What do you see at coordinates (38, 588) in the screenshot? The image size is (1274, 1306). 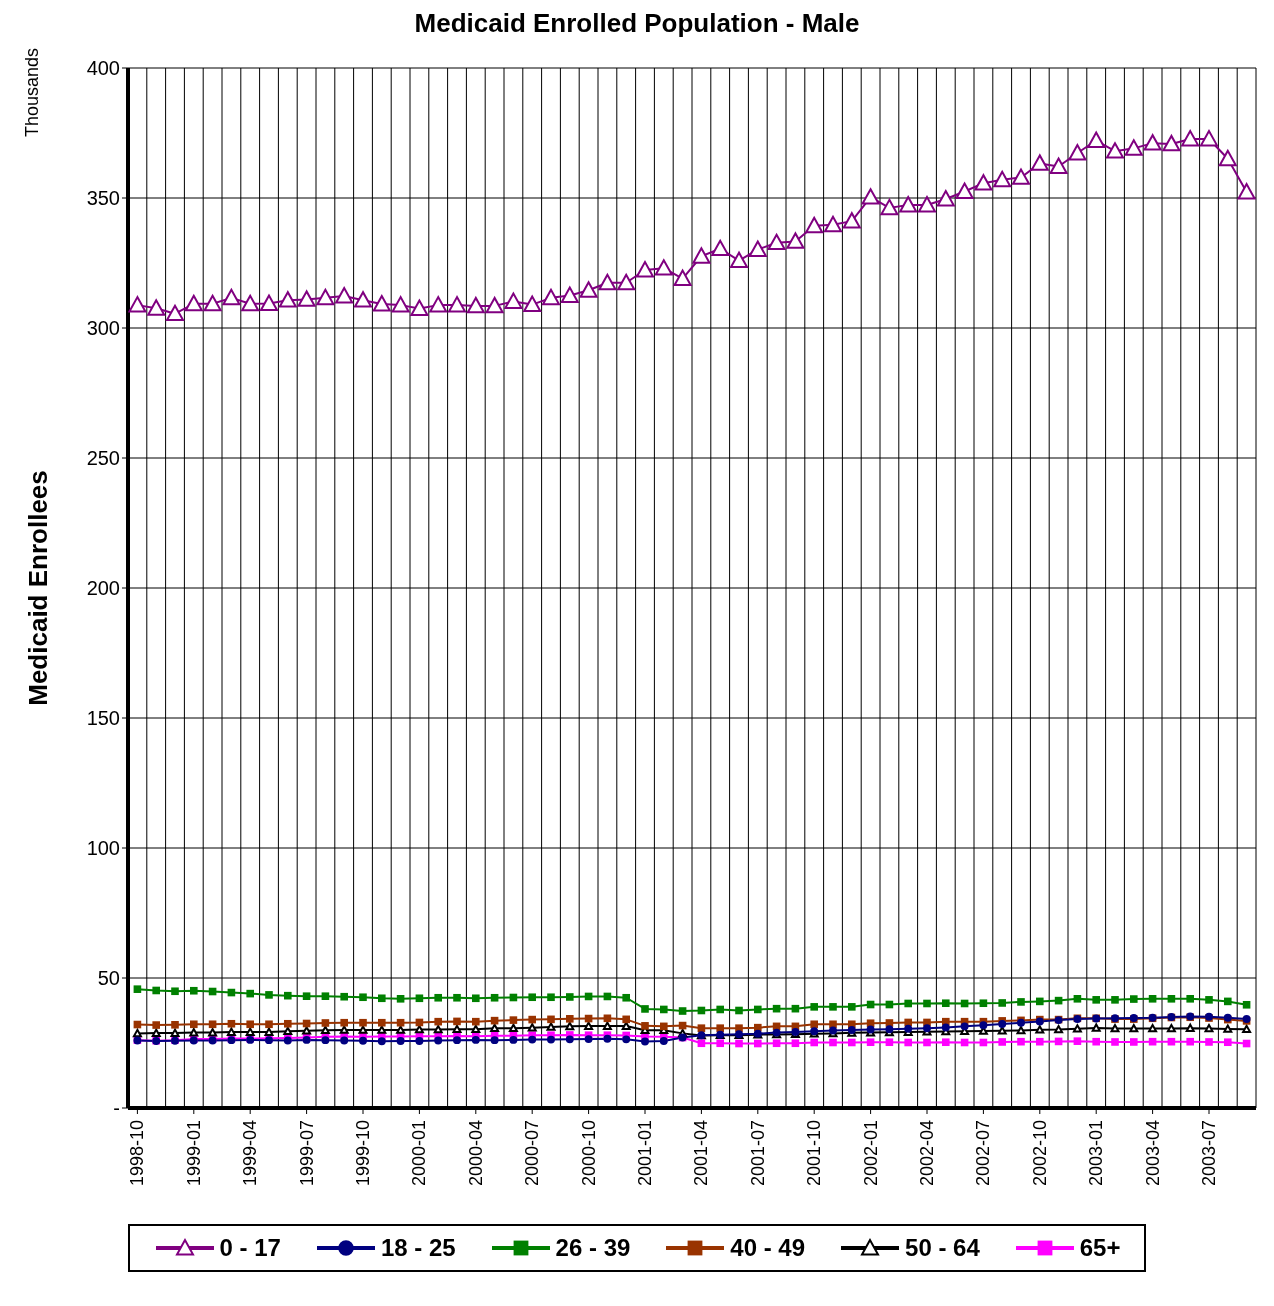 I see `y-axis-title: Medicaid Enrollees` at bounding box center [38, 588].